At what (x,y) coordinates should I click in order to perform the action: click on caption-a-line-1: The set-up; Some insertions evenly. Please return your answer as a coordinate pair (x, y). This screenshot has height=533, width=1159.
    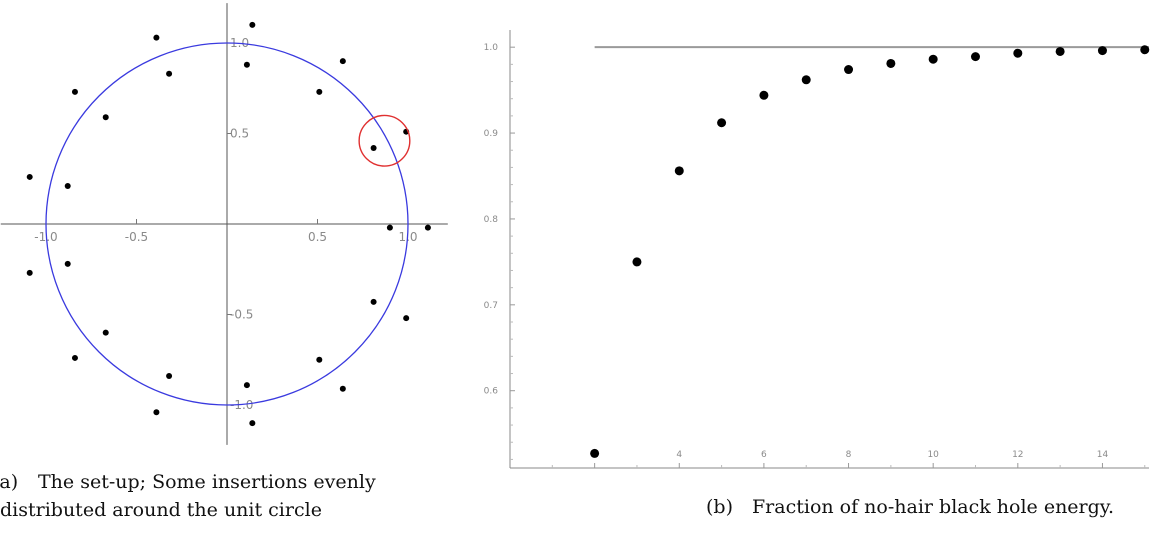
    Looking at the image, I should click on (207, 482).